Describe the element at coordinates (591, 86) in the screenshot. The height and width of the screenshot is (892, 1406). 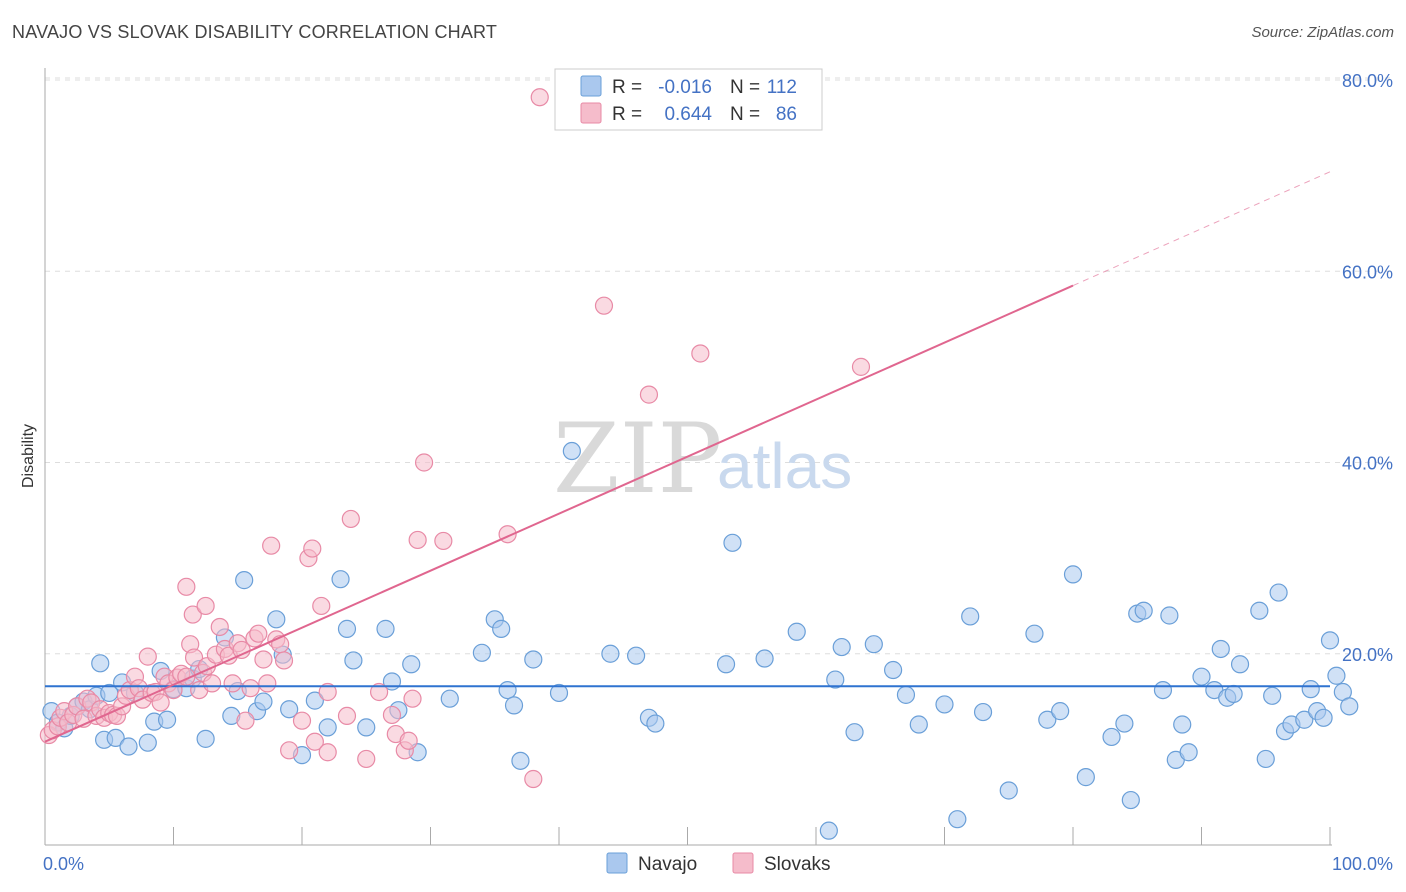
I see `legend-swatch-navajo` at that location.